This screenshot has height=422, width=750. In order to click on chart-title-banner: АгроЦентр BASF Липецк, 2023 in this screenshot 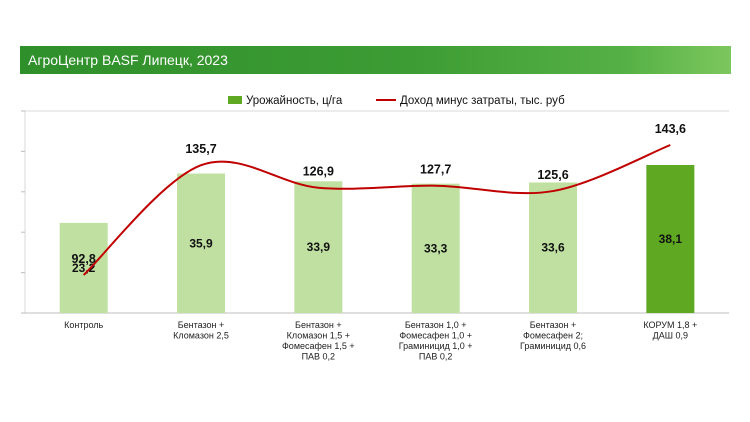, I will do `click(375, 60)`.